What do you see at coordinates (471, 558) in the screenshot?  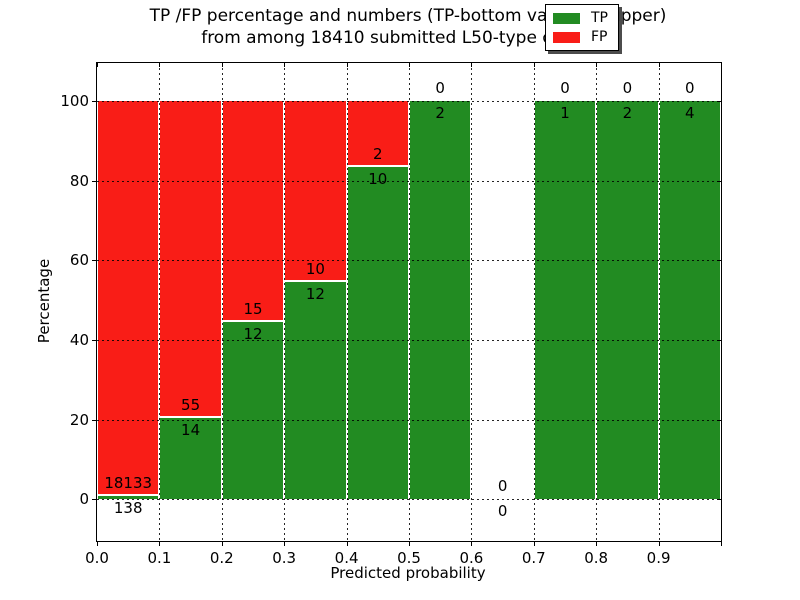 I see `x-tick-label: 0.6` at bounding box center [471, 558].